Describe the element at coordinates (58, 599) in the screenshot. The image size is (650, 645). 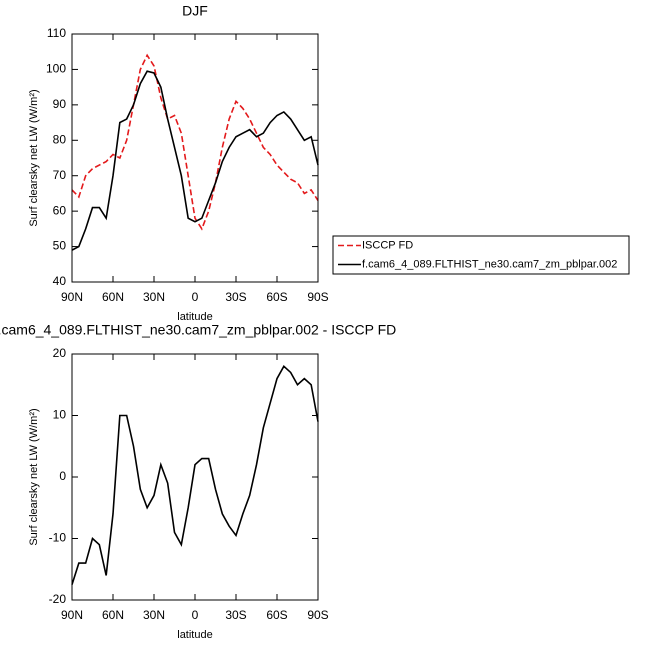
I see `y-tick-label: -20` at that location.